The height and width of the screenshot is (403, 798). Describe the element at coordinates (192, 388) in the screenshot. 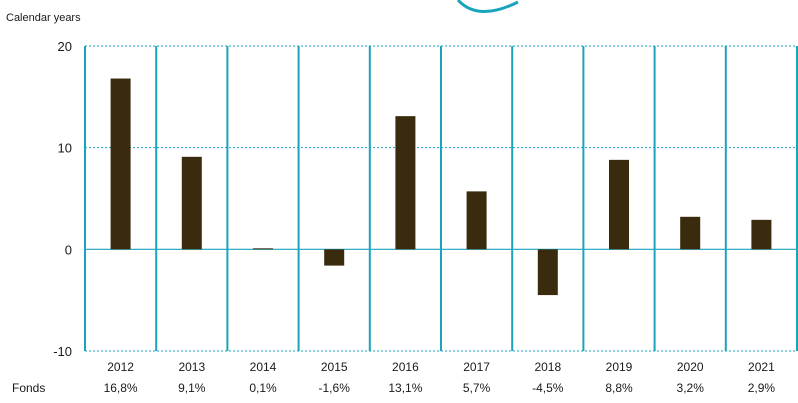

I see `data-label: 9,1%` at that location.